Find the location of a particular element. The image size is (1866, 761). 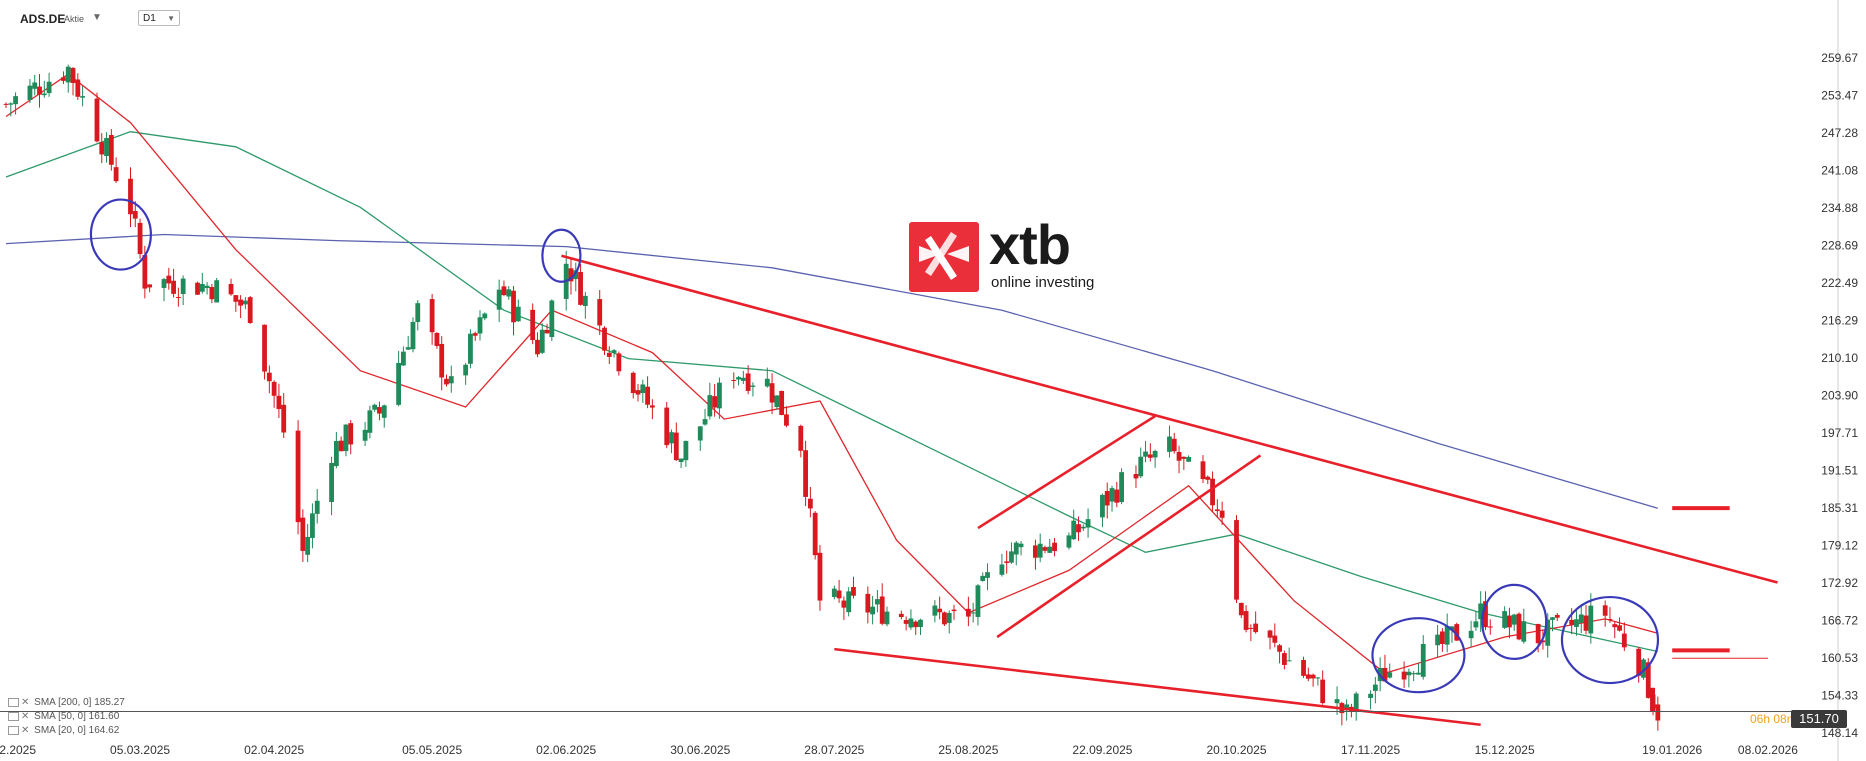

timeframe-select: D1 ▼ is located at coordinates (159, 18).